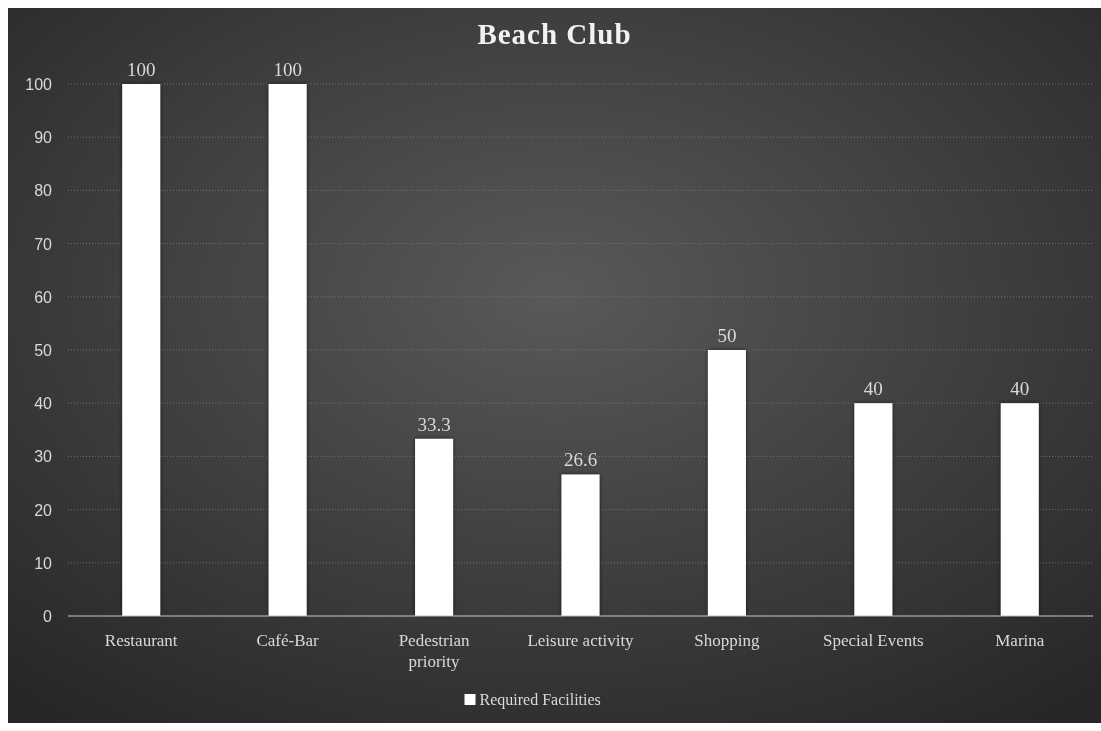  Describe the element at coordinates (141, 640) in the screenshot. I see `x-tick-label: Restaurant` at that location.